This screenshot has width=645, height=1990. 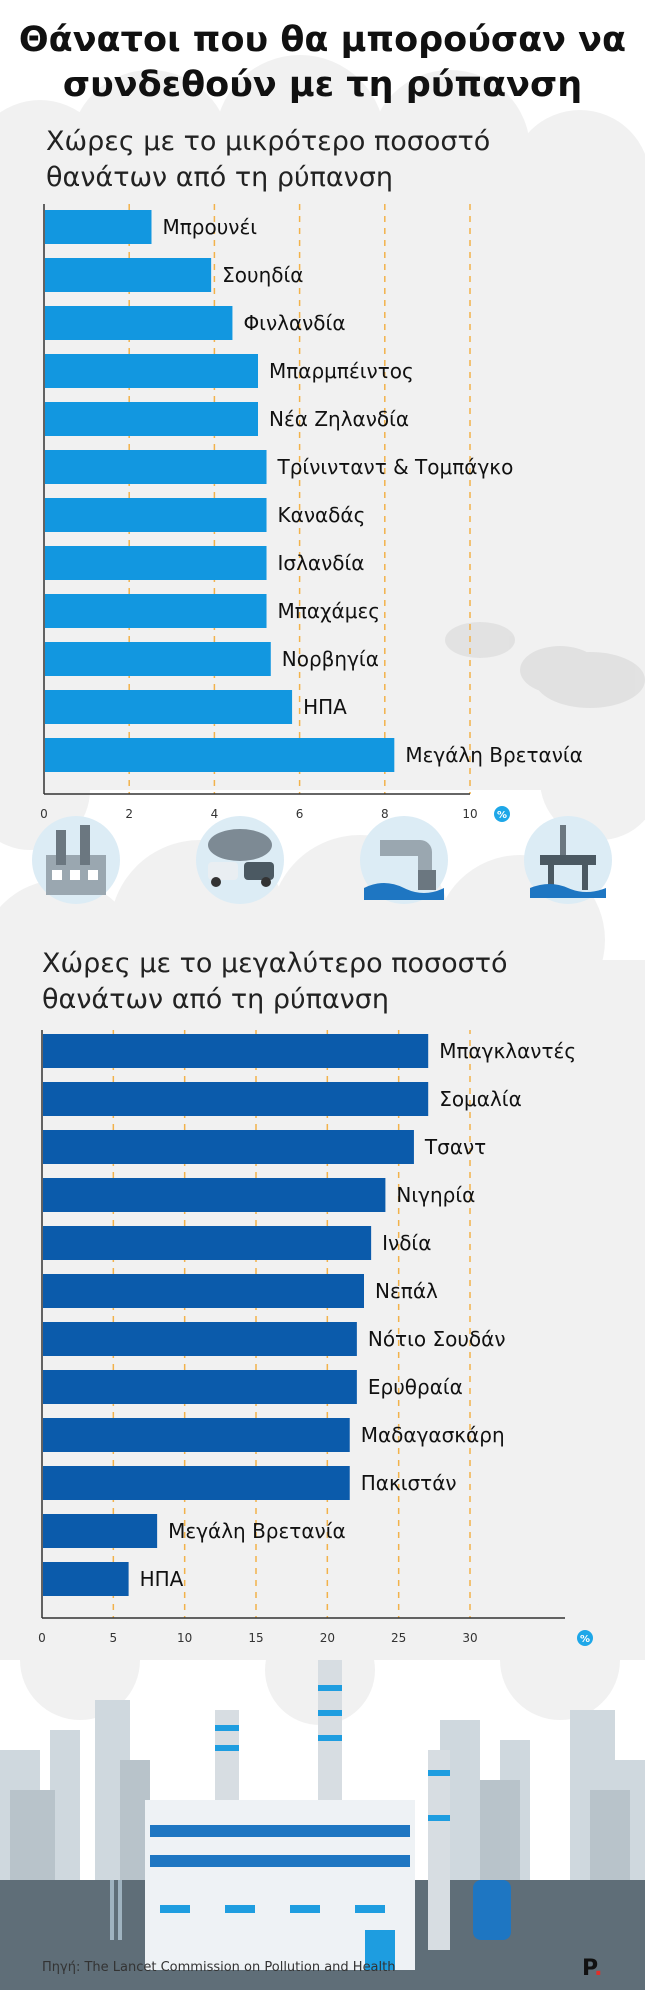 What do you see at coordinates (114, 1638) in the screenshot?
I see `x-tick-label: 5` at bounding box center [114, 1638].